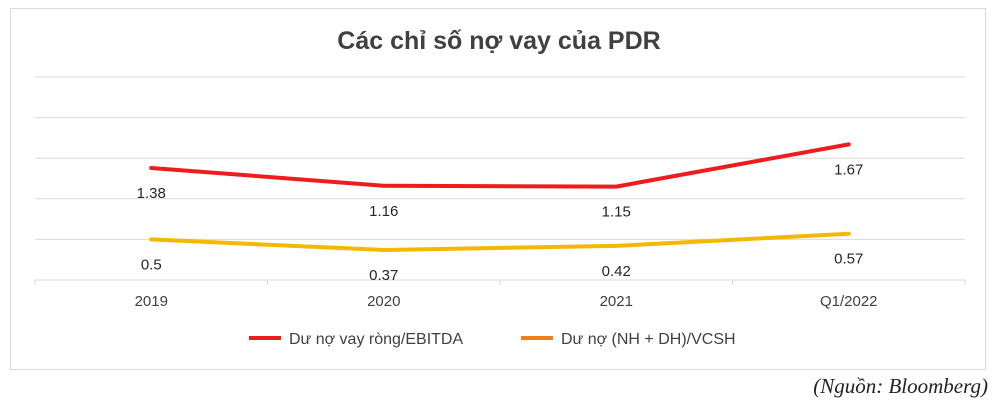  What do you see at coordinates (151, 264) in the screenshot?
I see `data-label: 0.5` at bounding box center [151, 264].